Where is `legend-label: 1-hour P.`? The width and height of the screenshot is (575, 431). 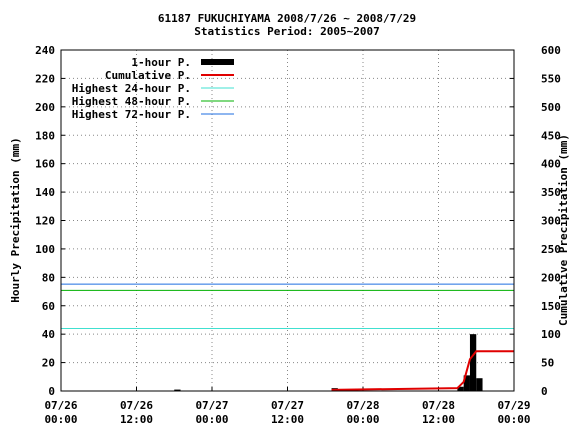
legend-label: 1-hour P. is located at coordinates (161, 62).